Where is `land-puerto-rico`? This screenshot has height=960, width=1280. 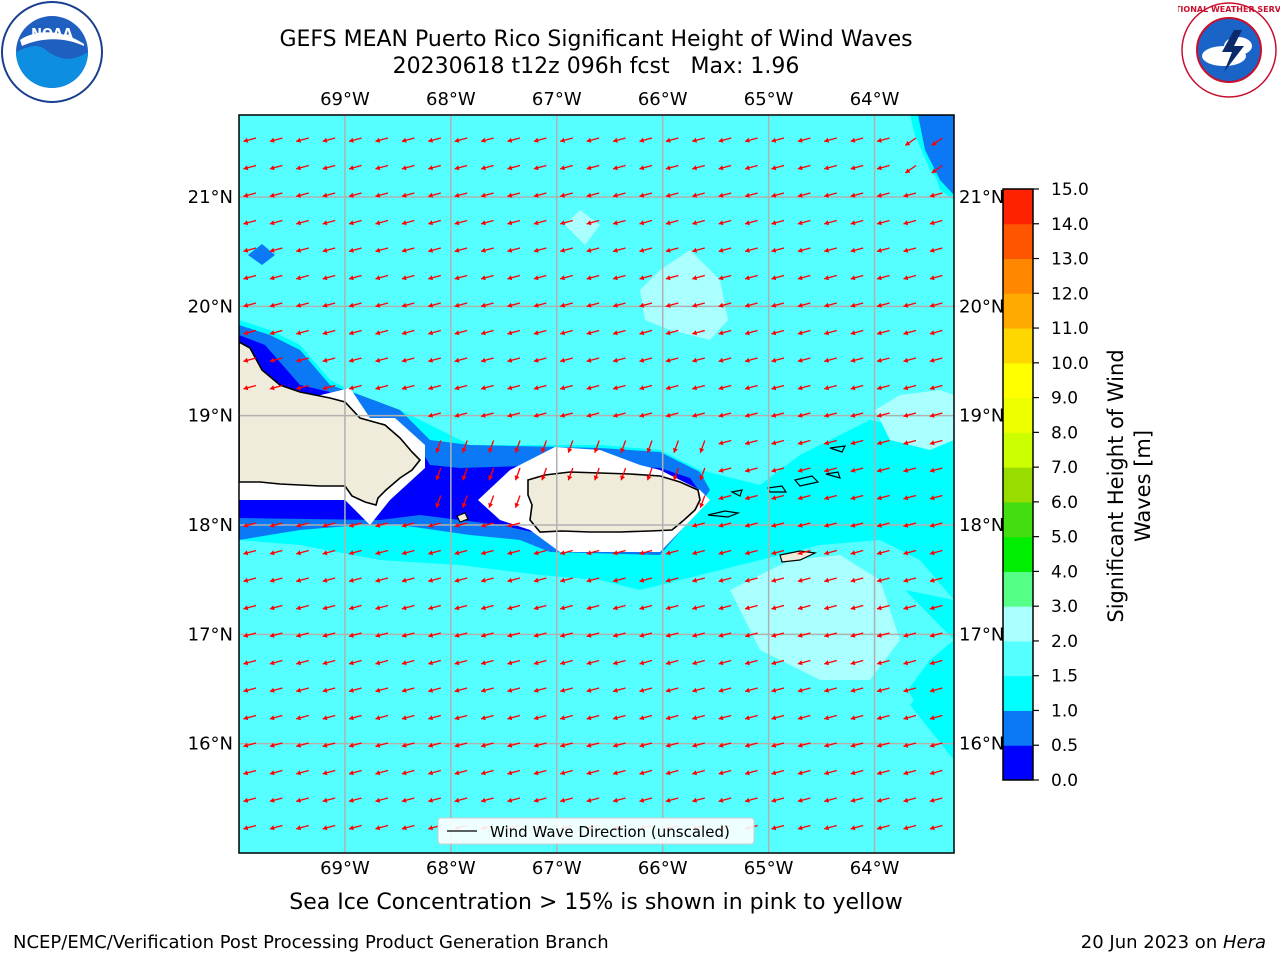
land-puerto-rico is located at coordinates (614, 502).